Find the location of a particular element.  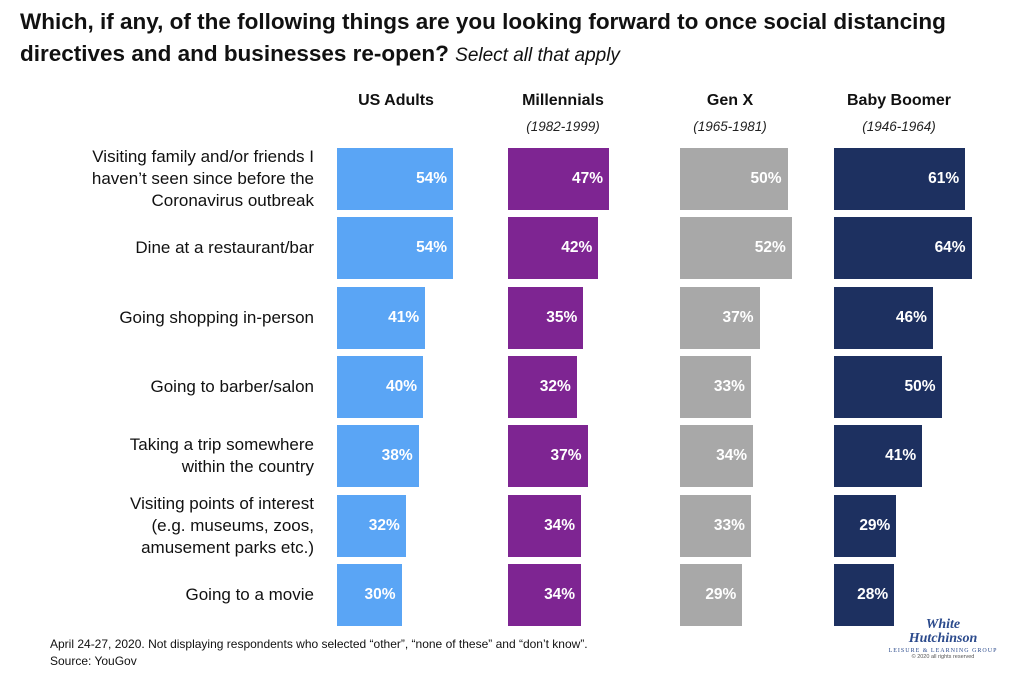

category-label: Dine at a restaurant/bar is located at coordinates (164, 248).